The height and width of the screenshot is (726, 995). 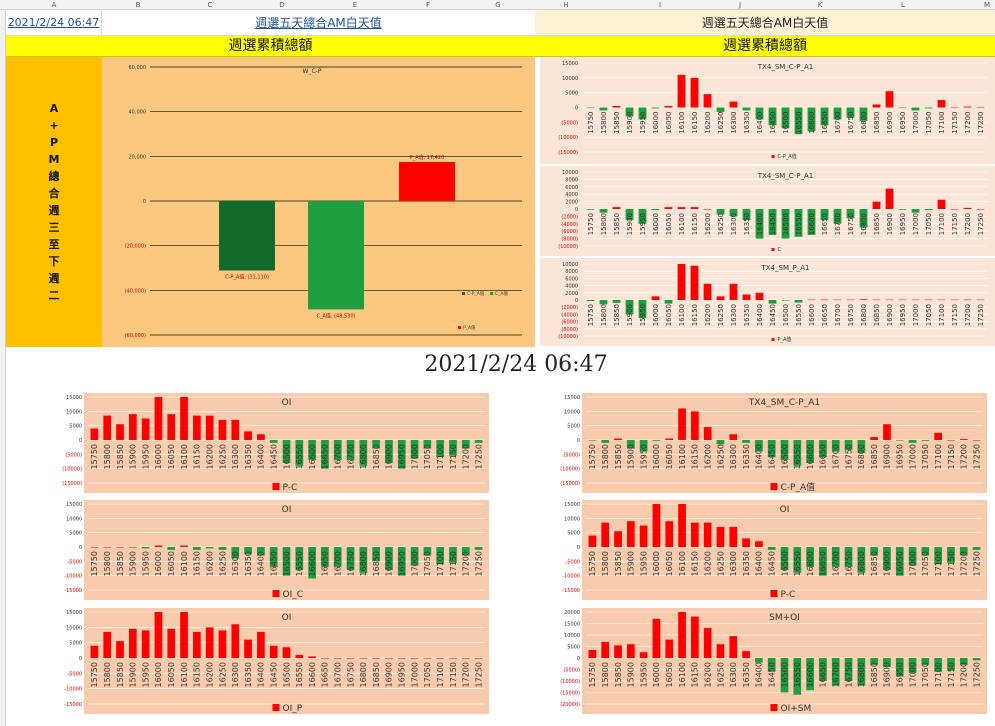 What do you see at coordinates (107, 674) in the screenshot?
I see `xtick-label: 15800` at bounding box center [107, 674].